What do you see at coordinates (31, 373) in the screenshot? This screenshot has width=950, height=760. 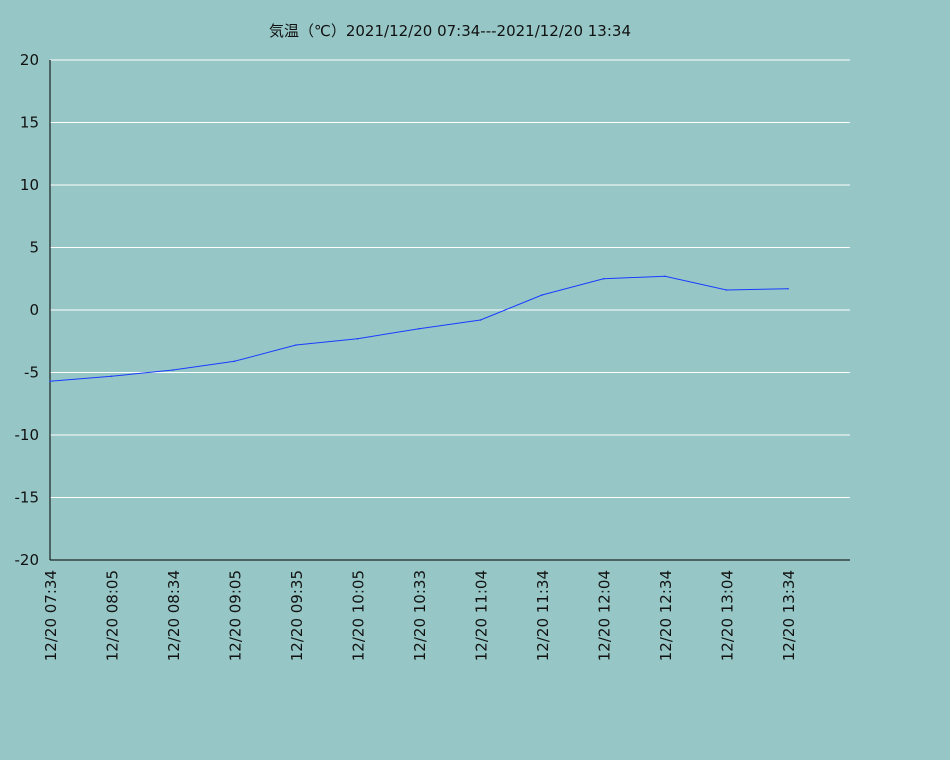 I see `y-tick-label: -5` at bounding box center [31, 373].